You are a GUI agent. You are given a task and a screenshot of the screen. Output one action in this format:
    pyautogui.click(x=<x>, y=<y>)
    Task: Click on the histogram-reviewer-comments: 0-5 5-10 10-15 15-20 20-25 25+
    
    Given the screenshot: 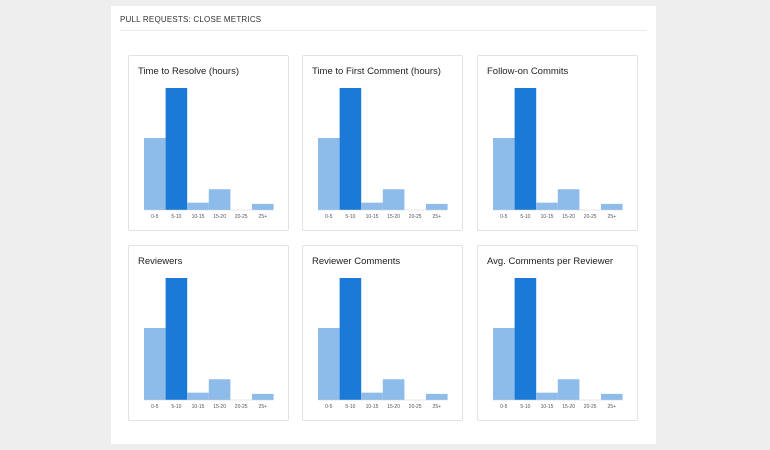 What is the action you would take?
    pyautogui.click(x=383, y=344)
    